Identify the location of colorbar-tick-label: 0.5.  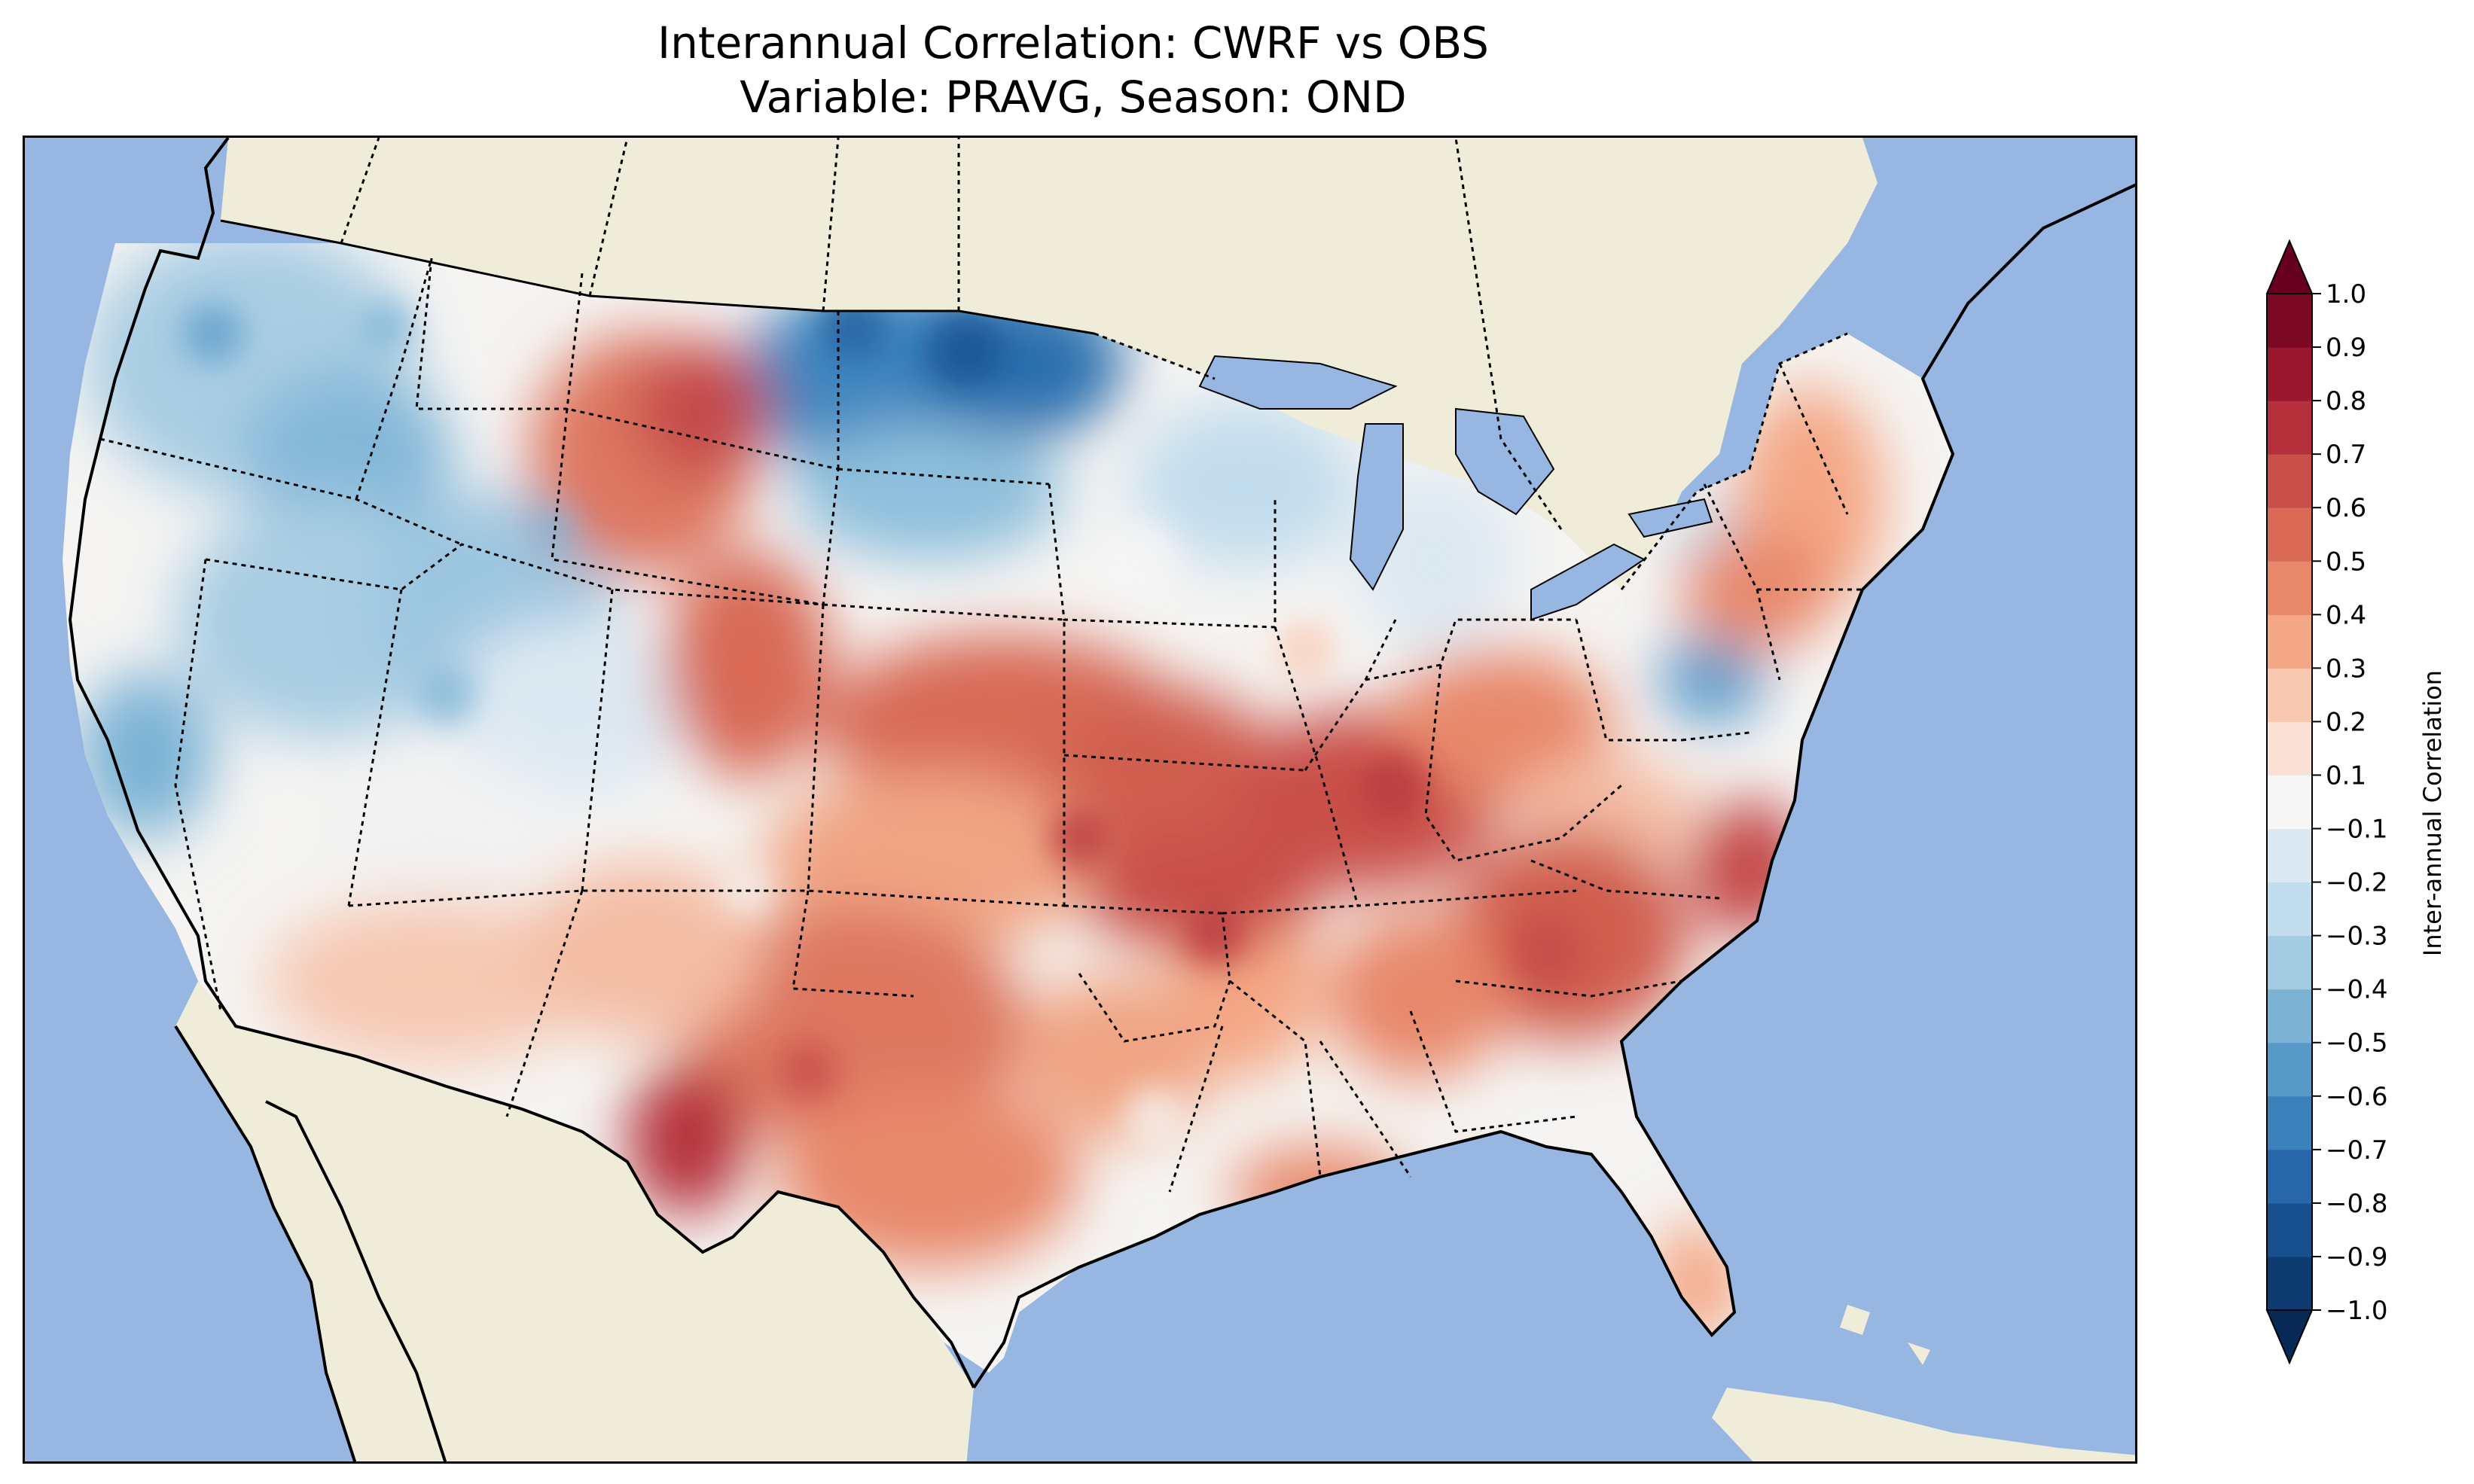
(2346, 562).